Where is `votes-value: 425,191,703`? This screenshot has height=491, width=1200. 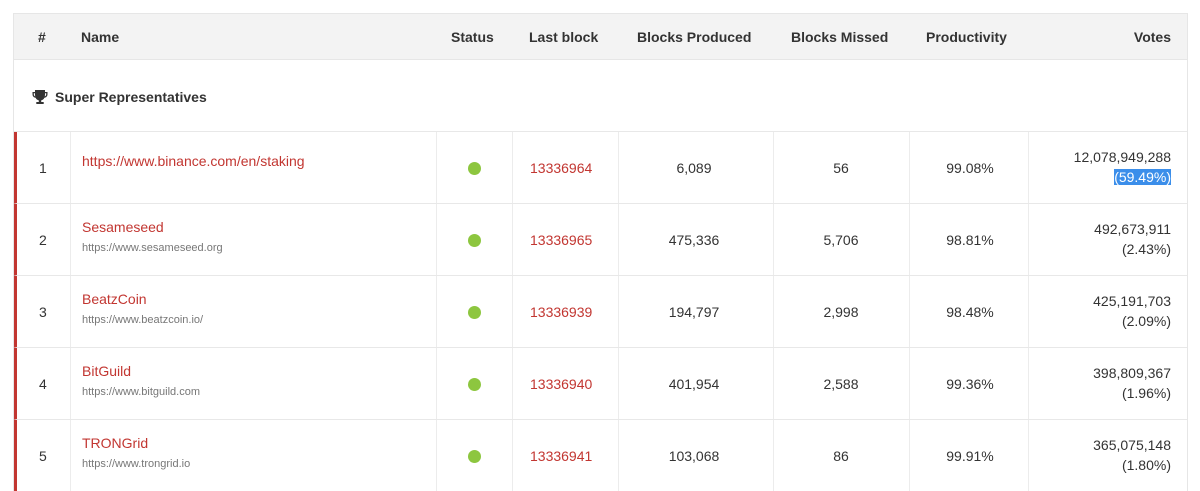
votes-value: 425,191,703 is located at coordinates (1132, 301).